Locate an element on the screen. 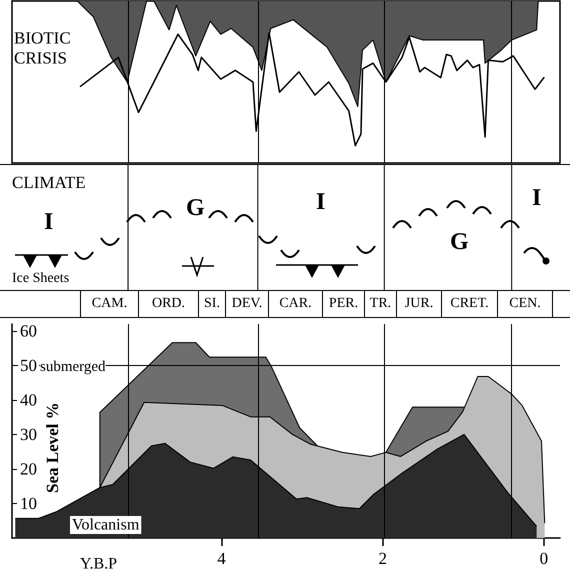 The image size is (570, 578). category-label: JUR. is located at coordinates (418, 304).